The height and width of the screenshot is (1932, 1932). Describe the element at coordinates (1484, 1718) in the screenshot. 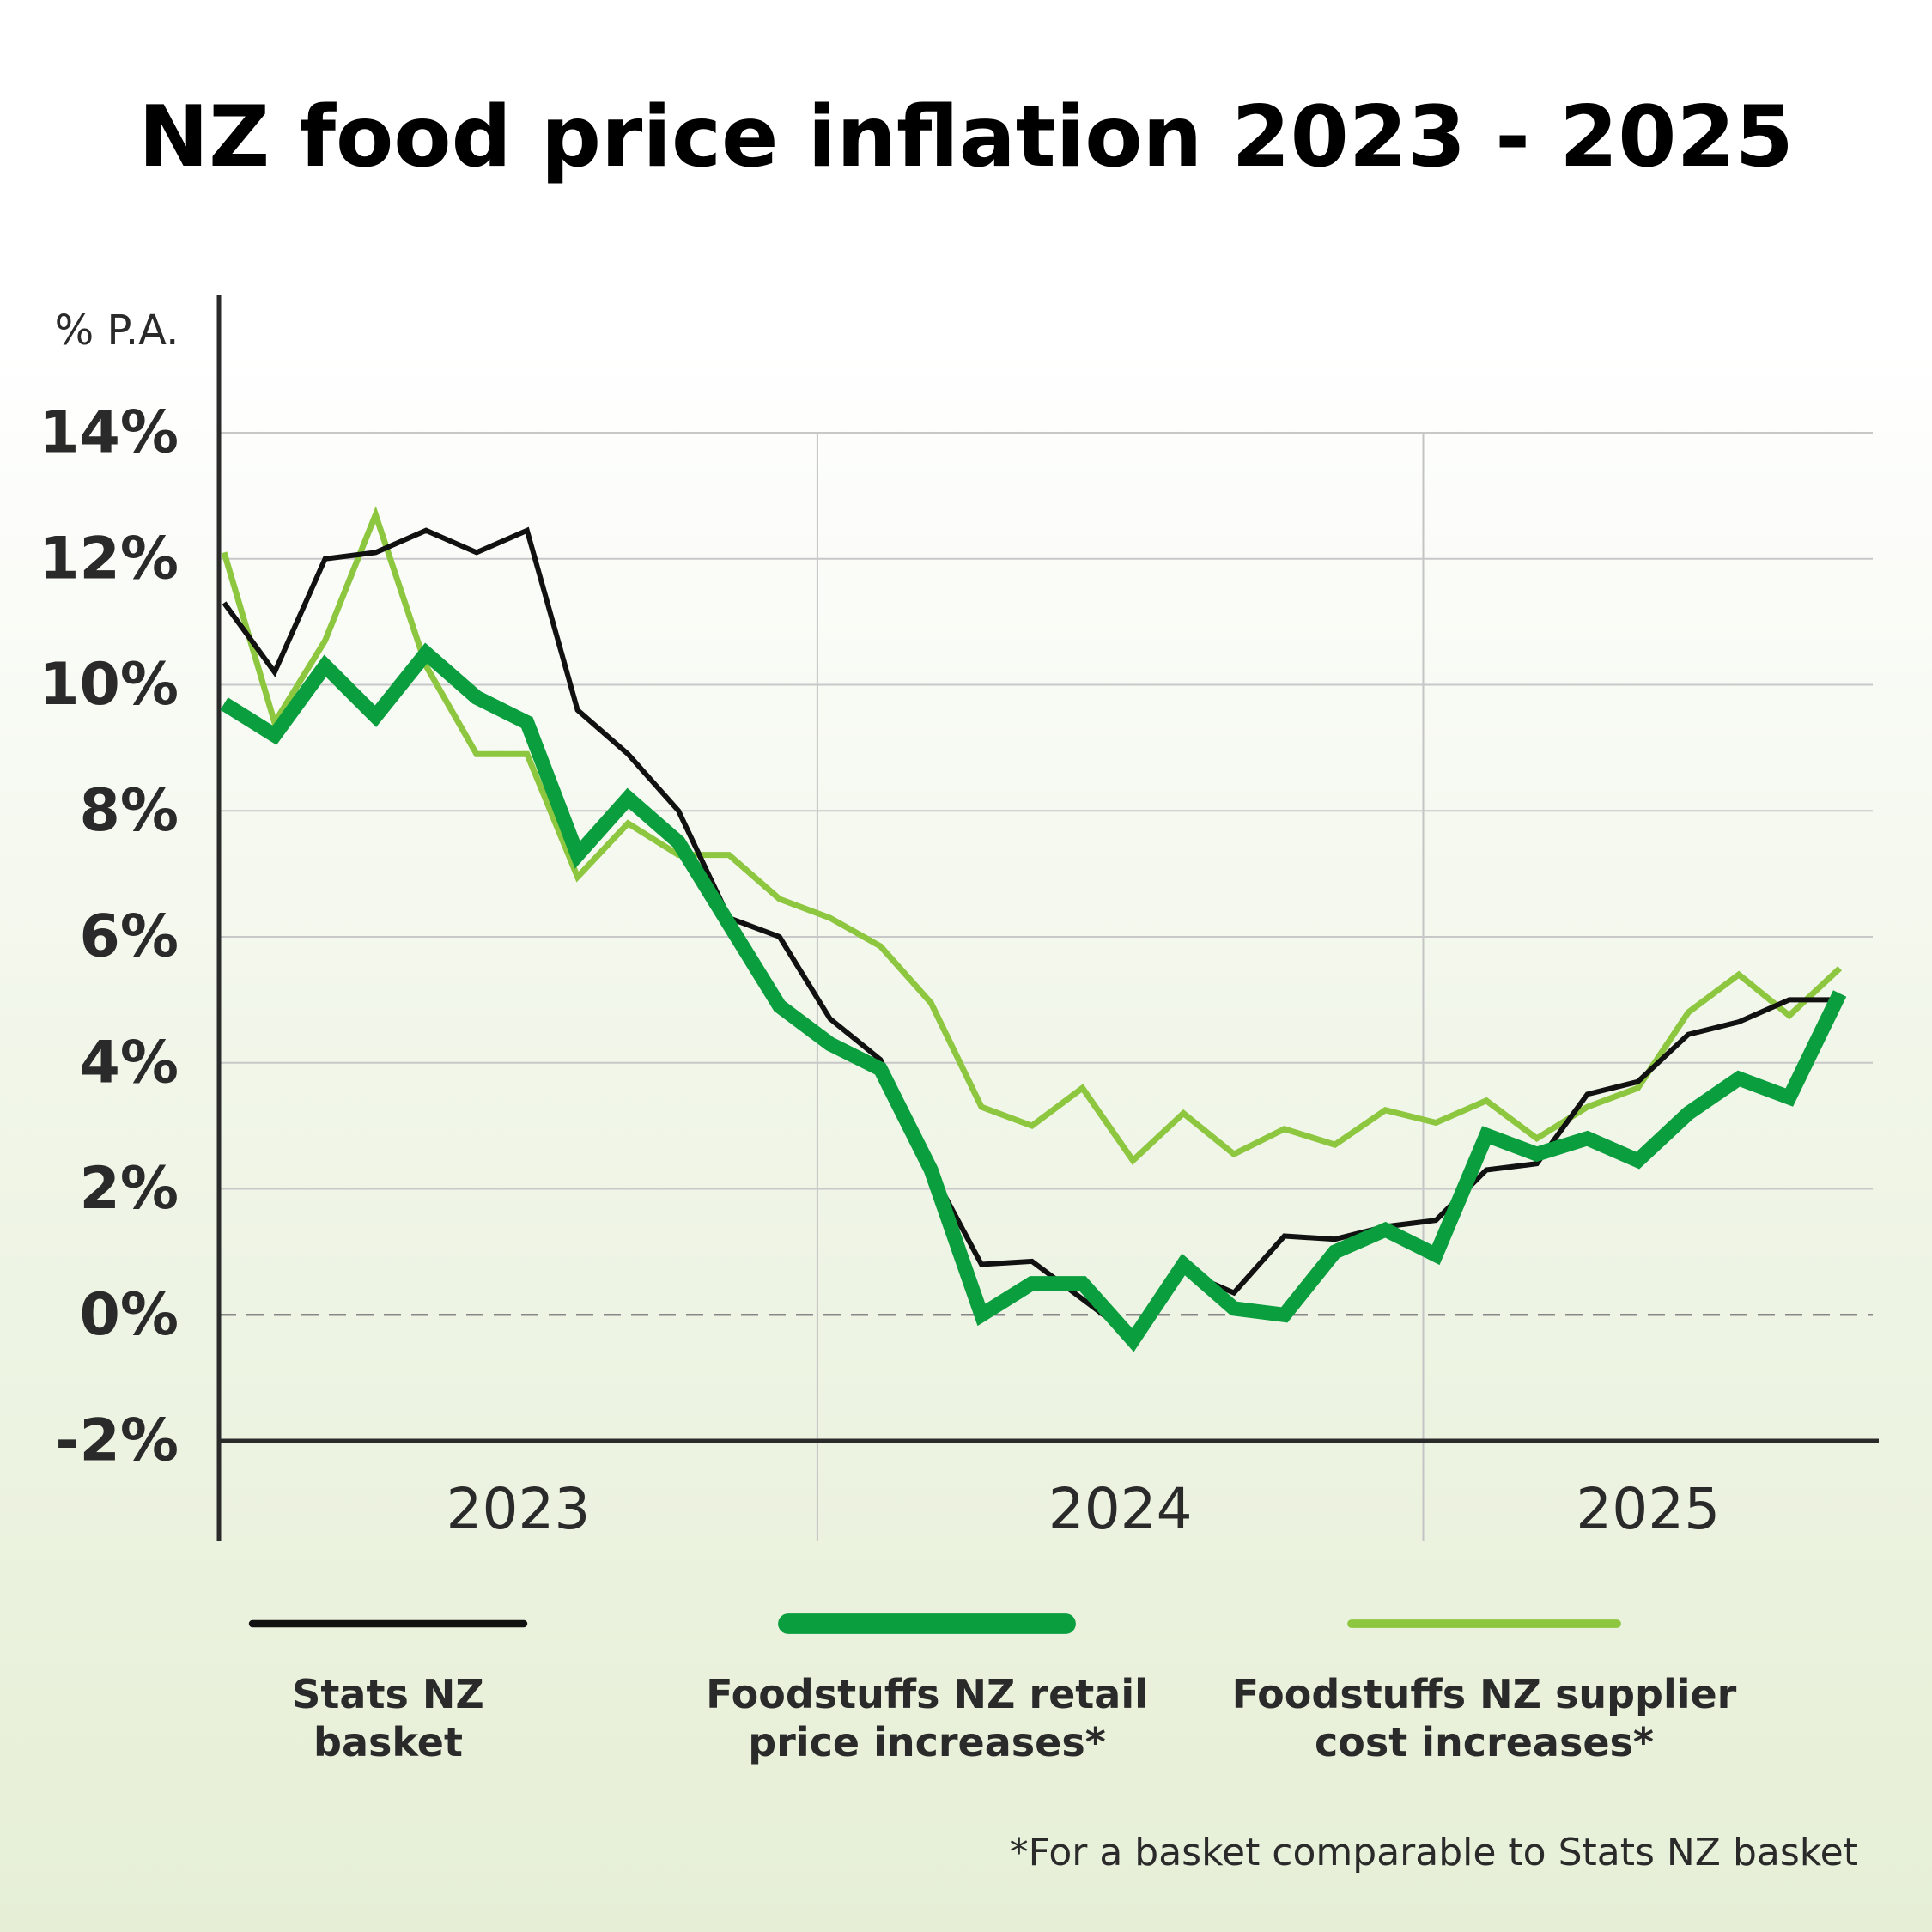

I see `legend-label: Foodstuffs NZ supplier cost increases*` at that location.